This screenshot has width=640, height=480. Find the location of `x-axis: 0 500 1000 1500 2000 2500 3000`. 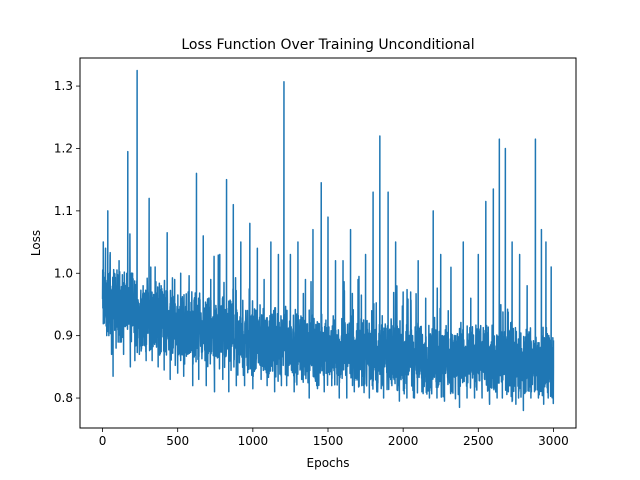

x-axis: 0 500 1000 1500 2000 2500 3000 is located at coordinates (334, 438).